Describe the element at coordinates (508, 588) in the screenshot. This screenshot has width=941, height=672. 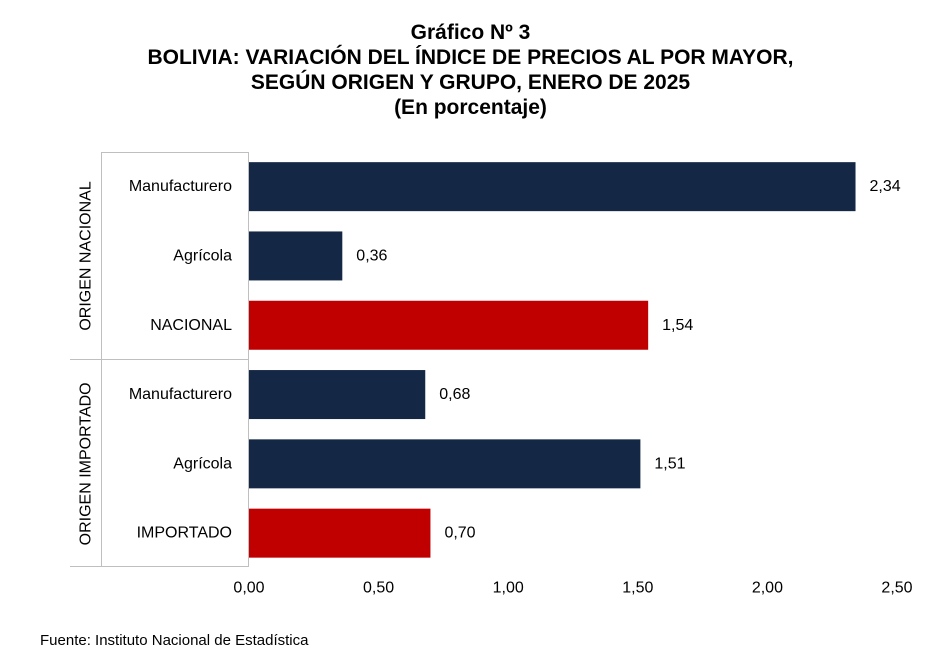
I see `x-tick-label: 1,00` at that location.